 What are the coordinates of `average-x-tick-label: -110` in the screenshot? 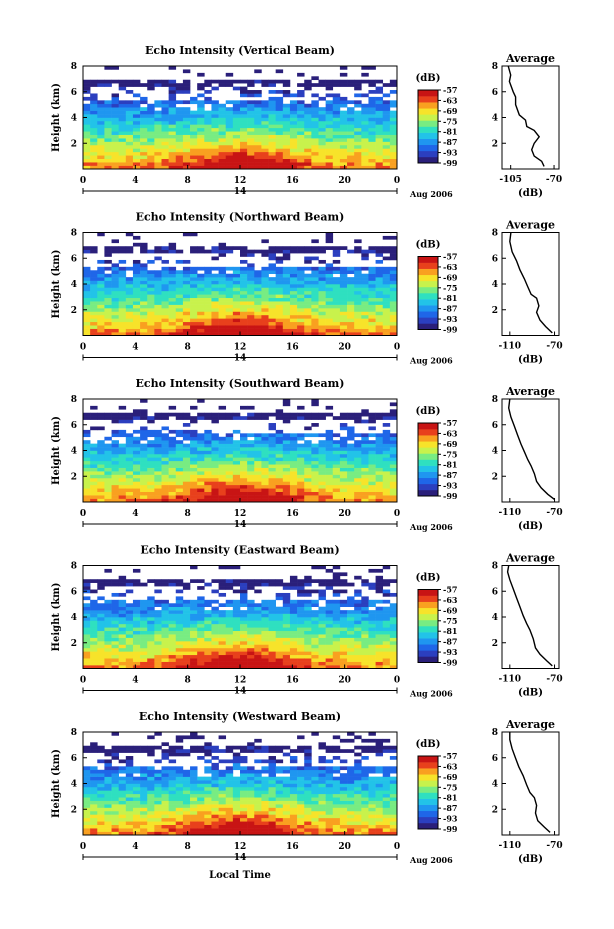 It's located at (510, 680).